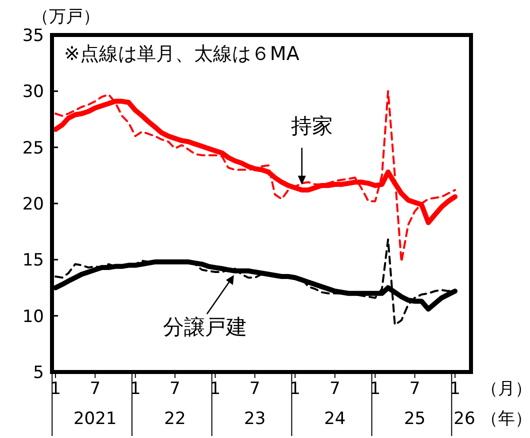 This screenshot has width=530, height=438. I want to click on x-tick-label: 7 24, so click(335, 404).